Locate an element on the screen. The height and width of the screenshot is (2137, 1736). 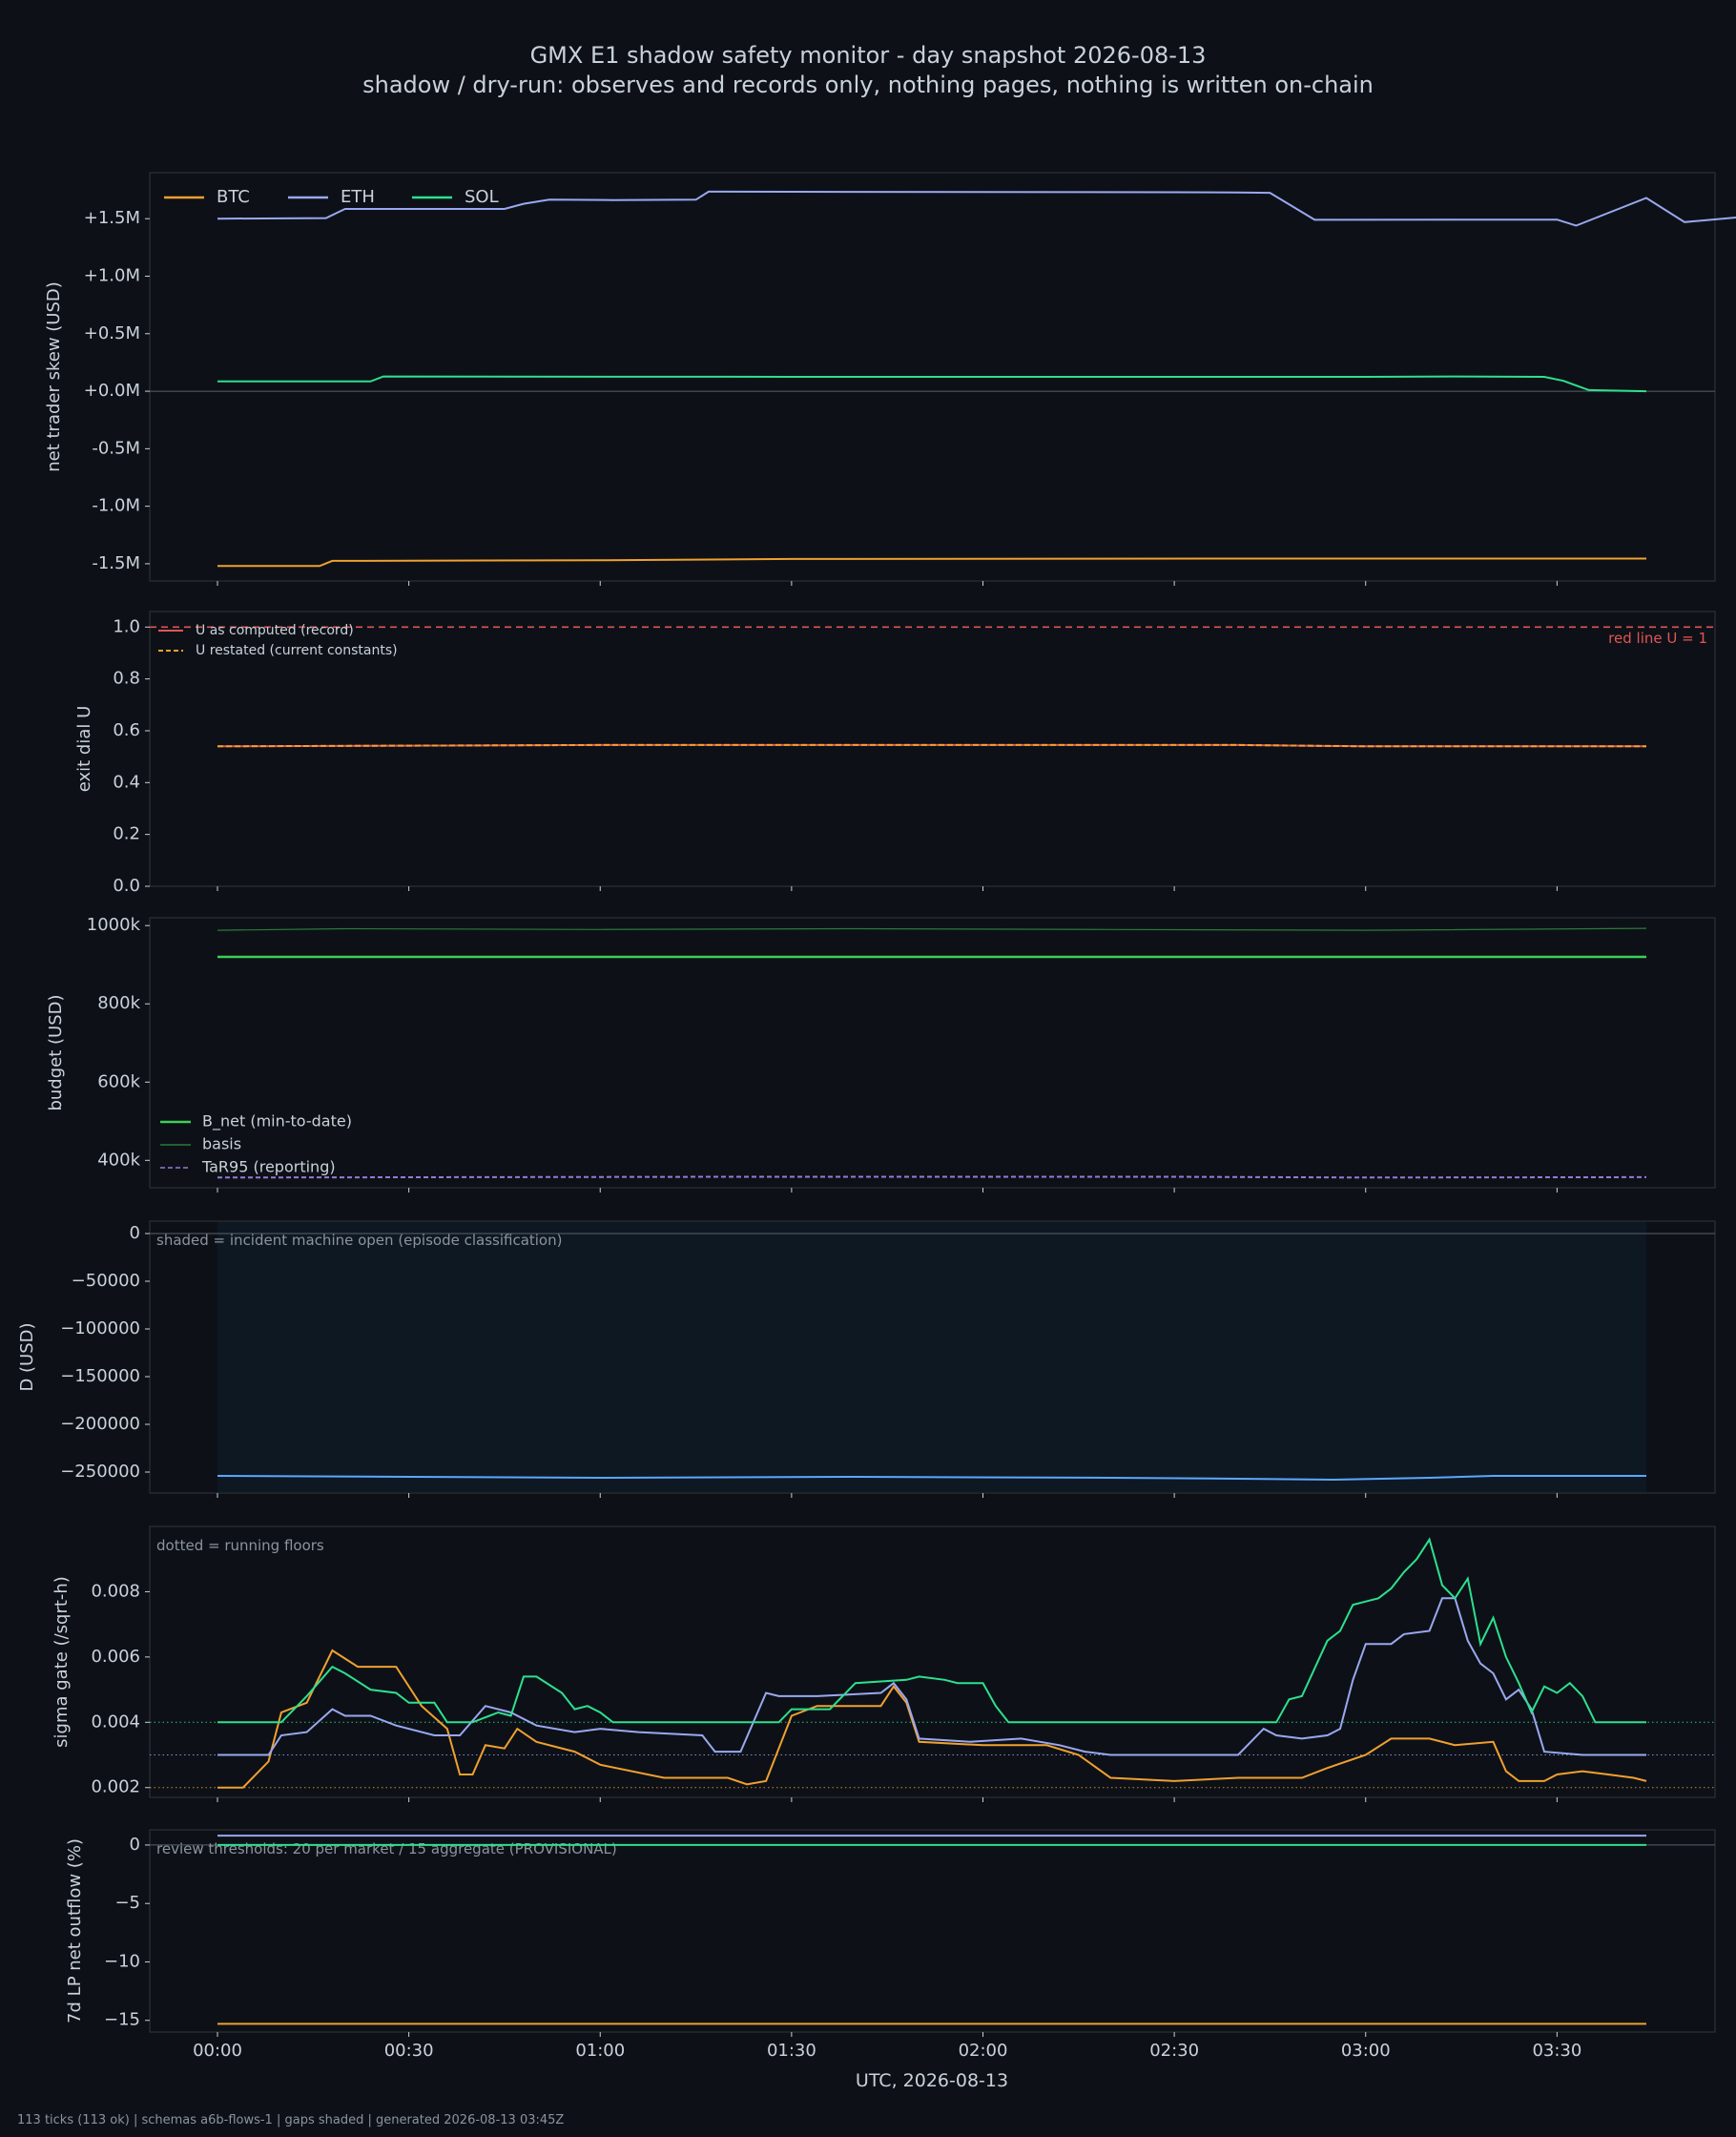
y-tick-label: -1.0M is located at coordinates (116, 506).